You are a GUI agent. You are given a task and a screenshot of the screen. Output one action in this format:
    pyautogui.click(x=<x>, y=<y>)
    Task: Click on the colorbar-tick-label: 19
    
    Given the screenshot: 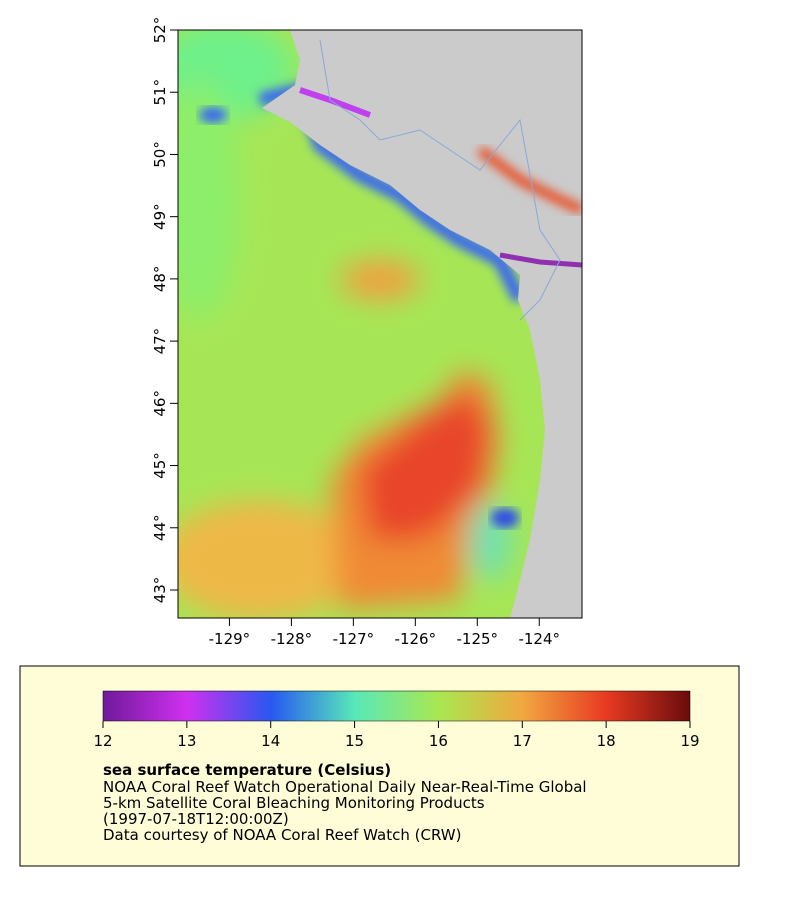 What is the action you would take?
    pyautogui.click(x=689, y=741)
    